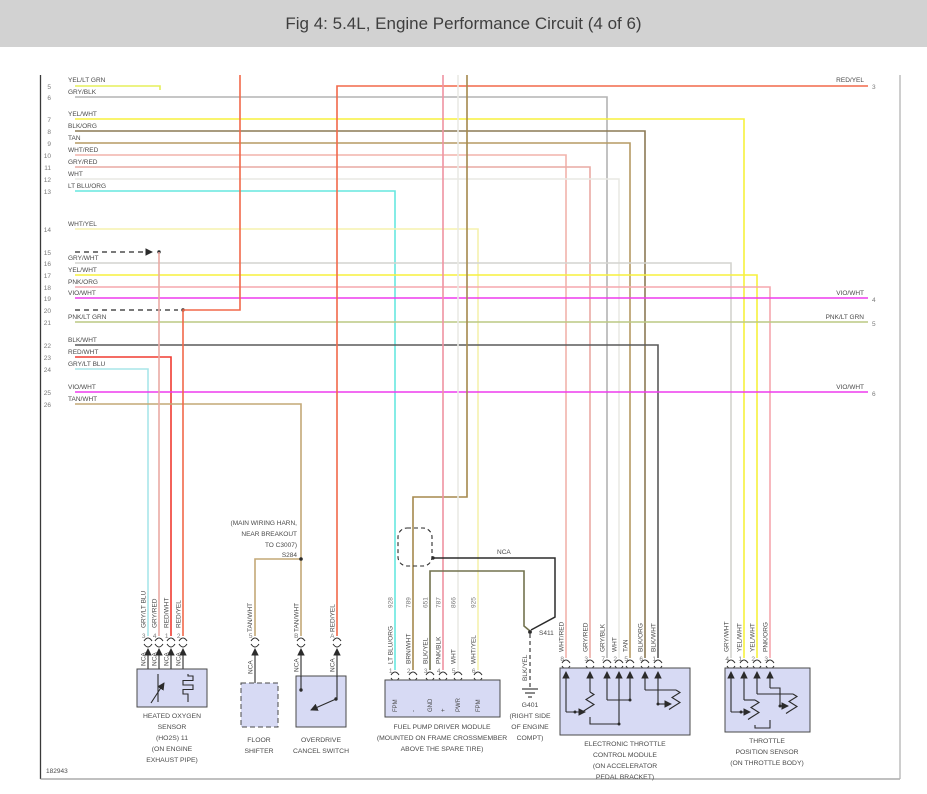  Describe the element at coordinates (767, 741) in the screenshot. I see `component-name-line: THROTTLE` at that location.